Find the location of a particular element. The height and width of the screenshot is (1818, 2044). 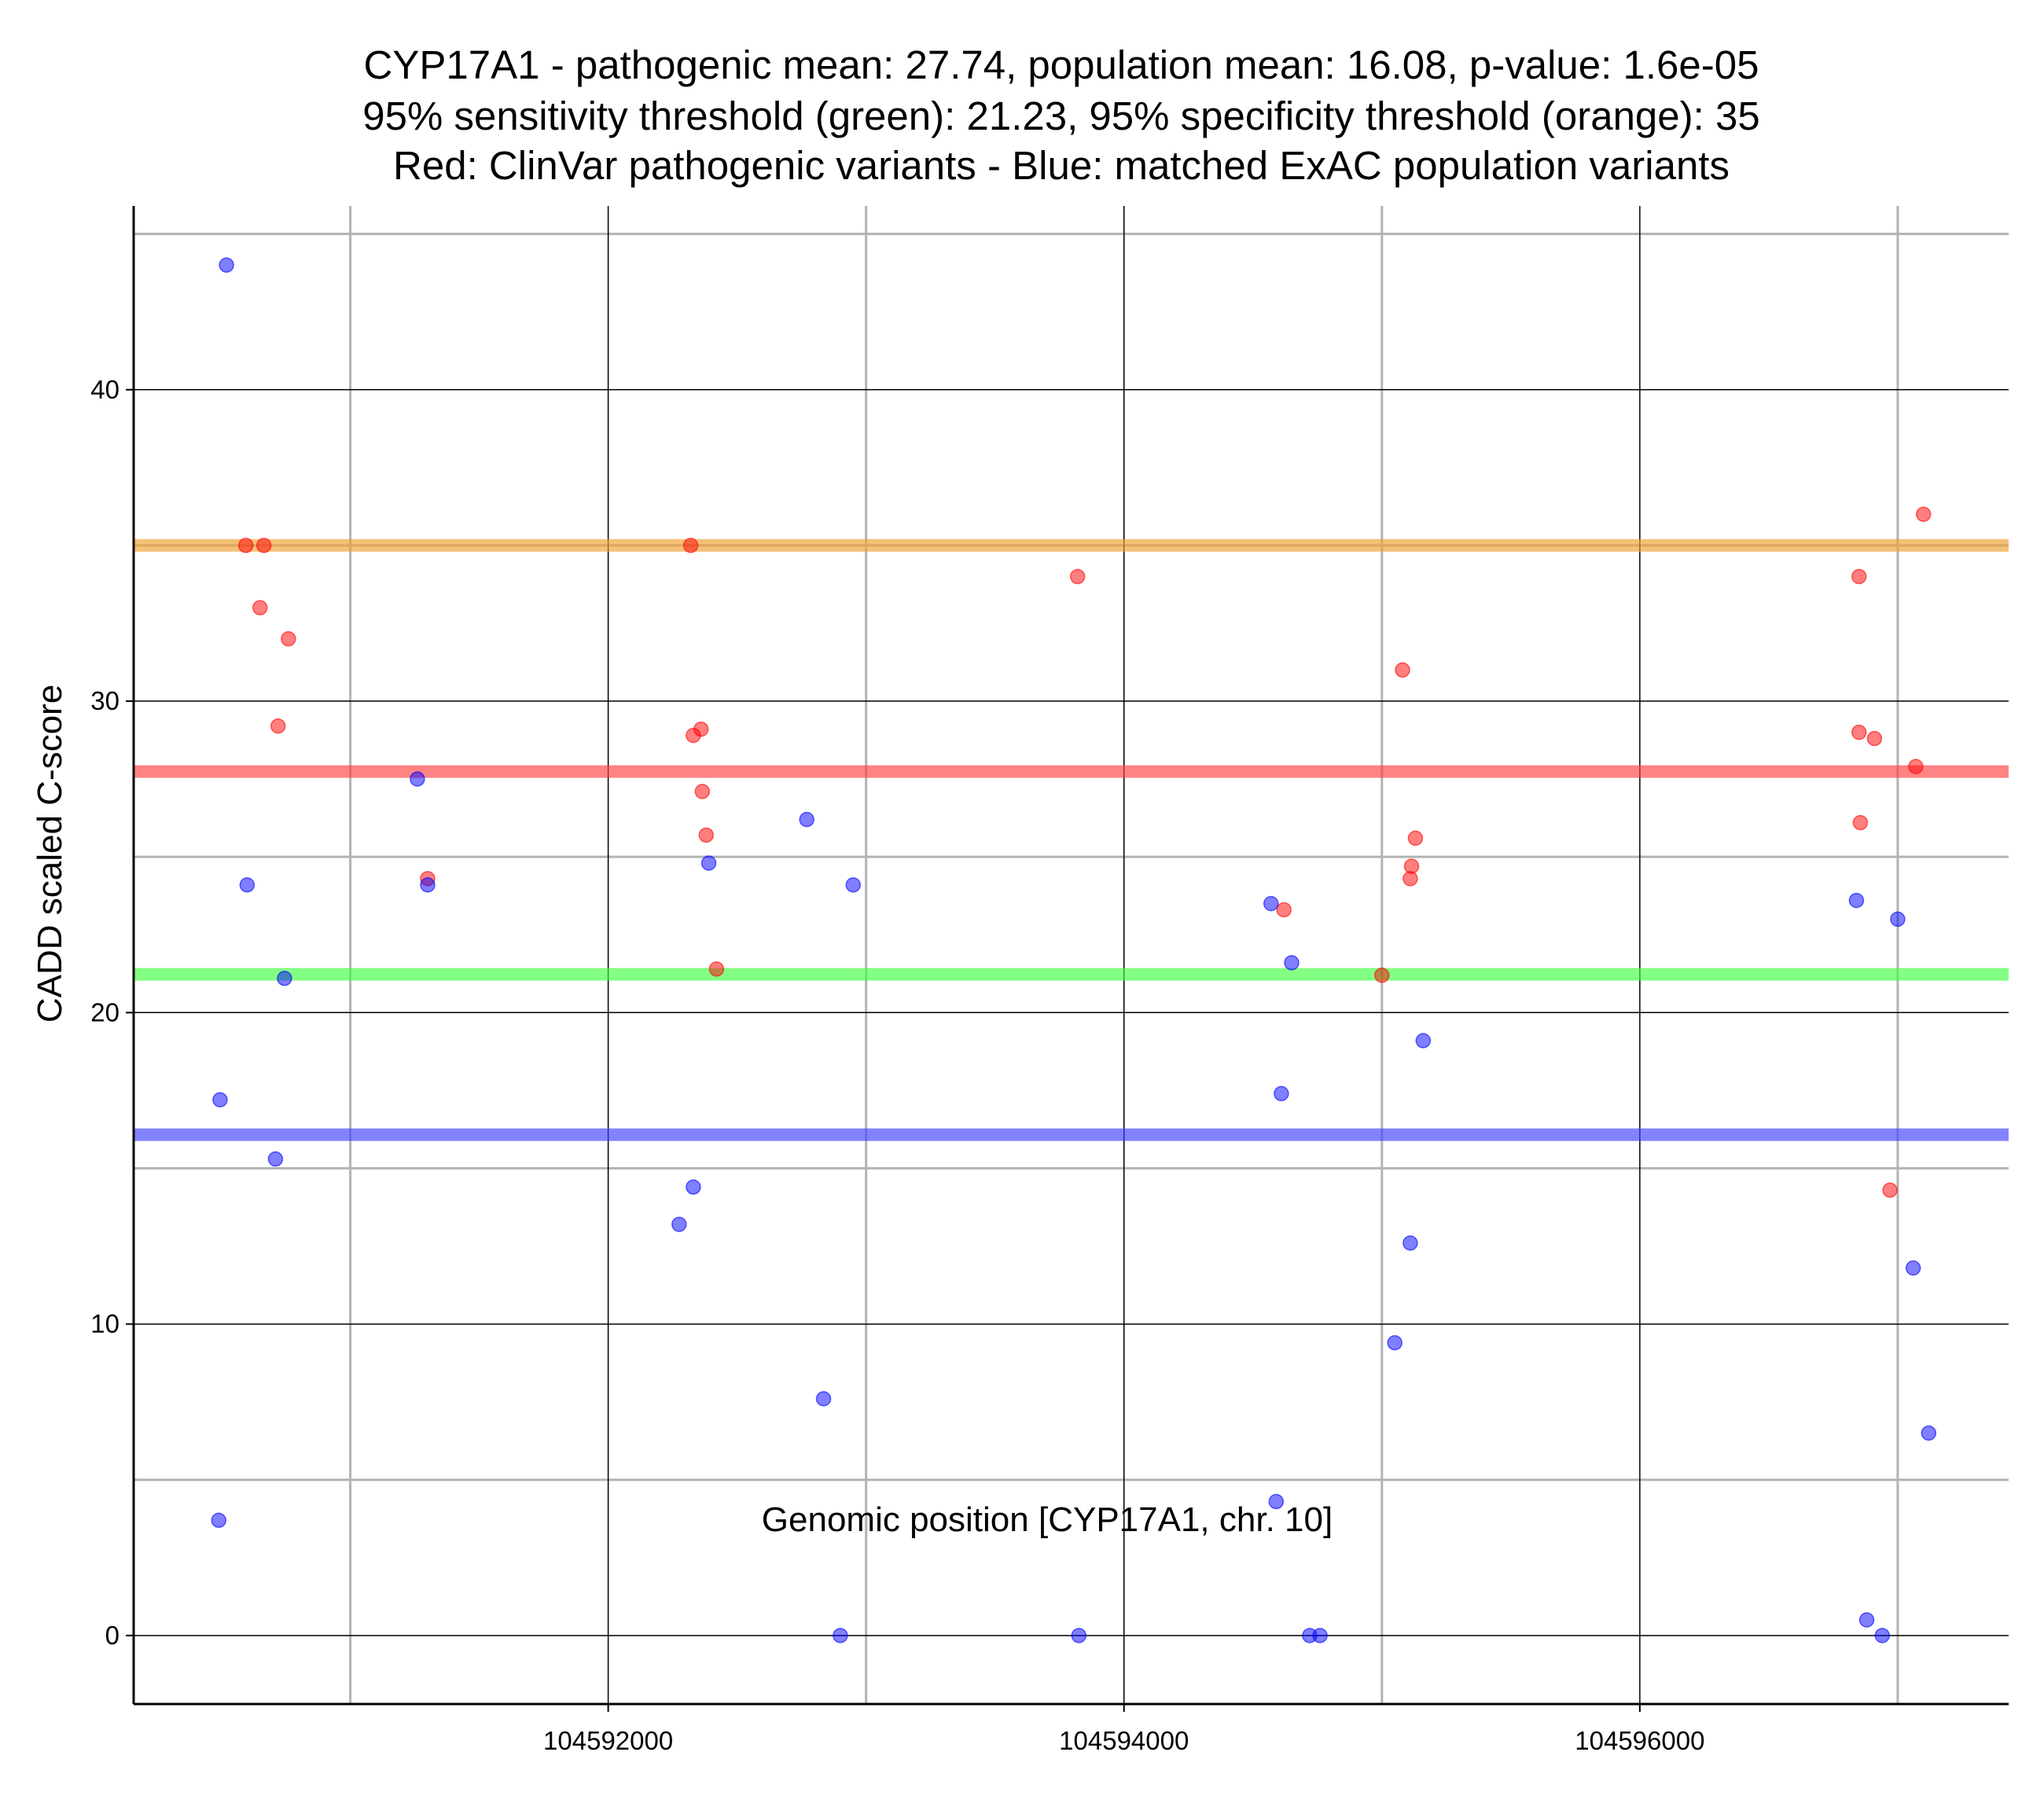

y-tick-label: 10 is located at coordinates (105, 1324).